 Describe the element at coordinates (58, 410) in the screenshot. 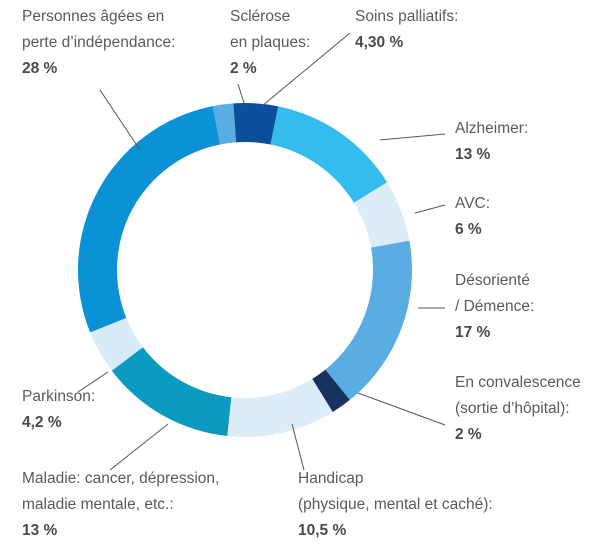

I see `slice-label: Parkinson: 4,2 %` at that location.